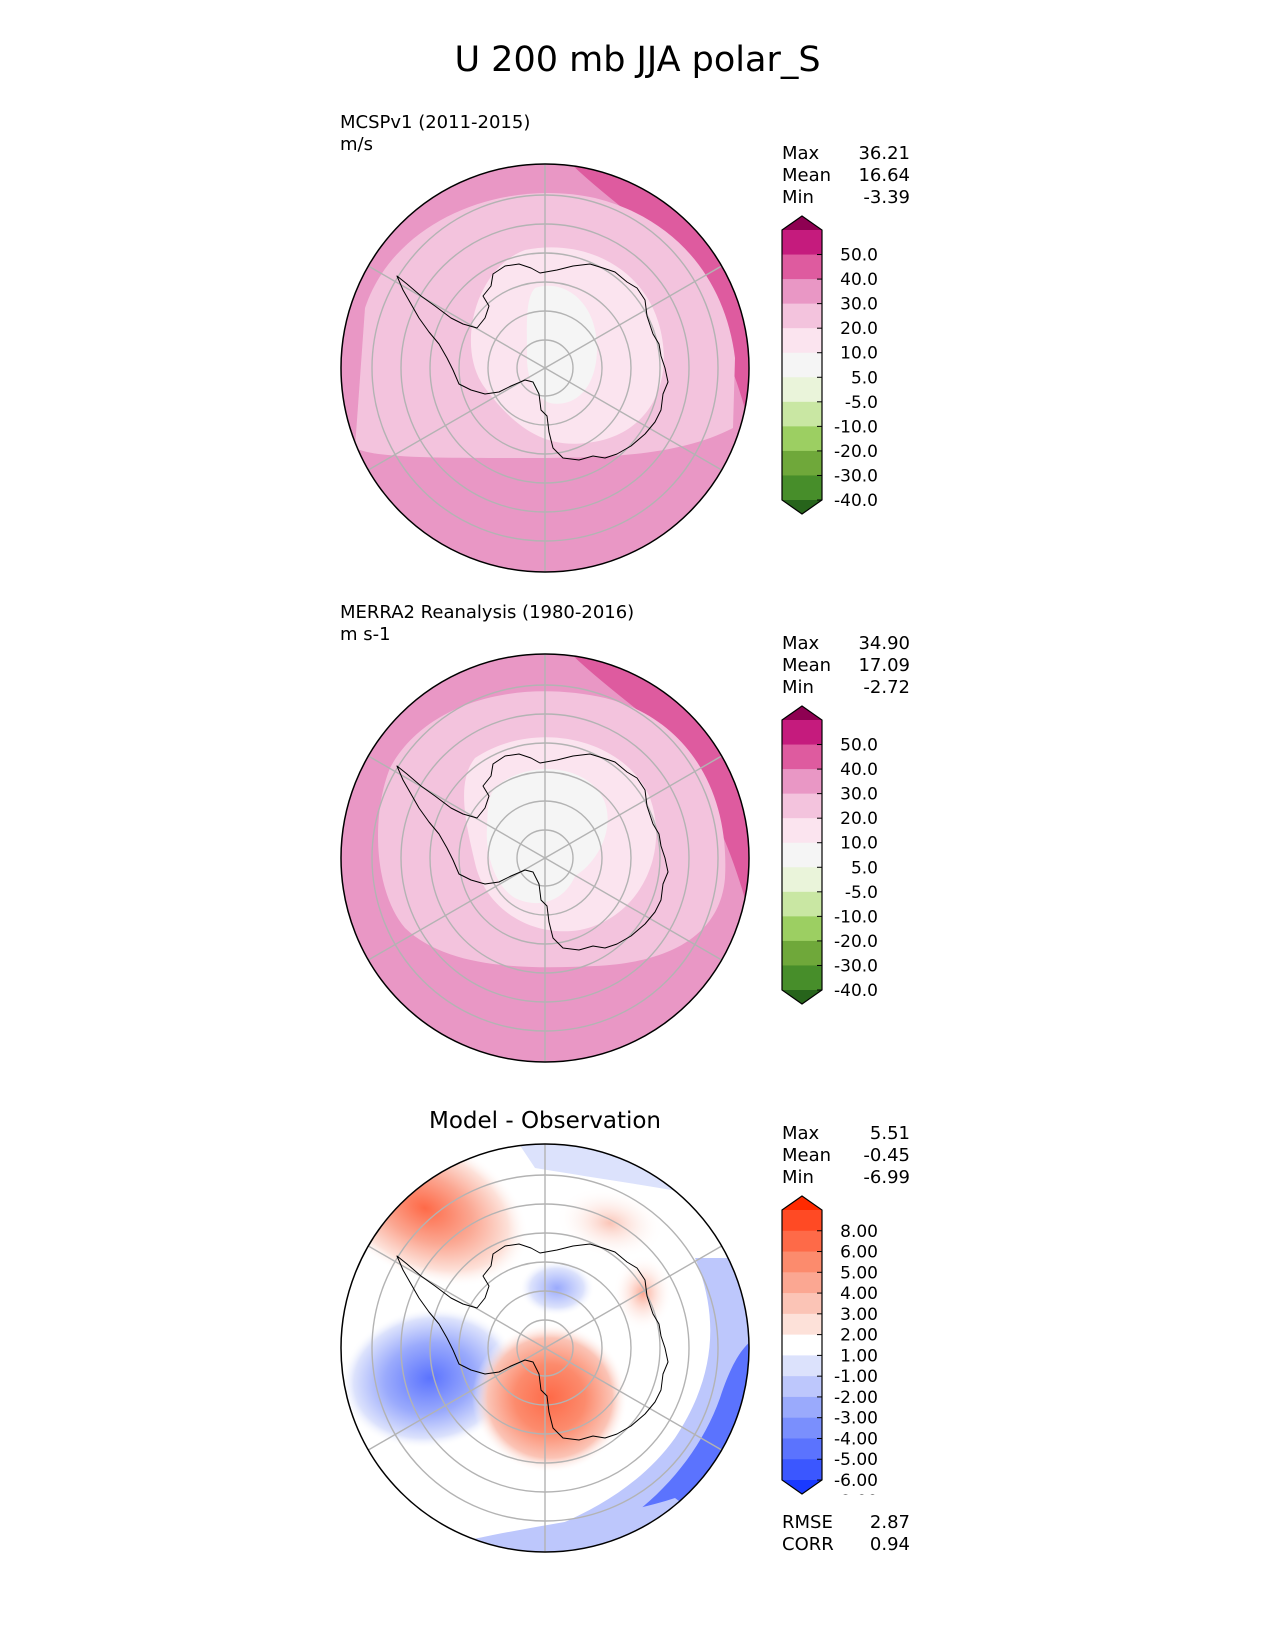  Describe the element at coordinates (807, 1522) in the screenshot. I see `metric-label: RMSE` at that location.